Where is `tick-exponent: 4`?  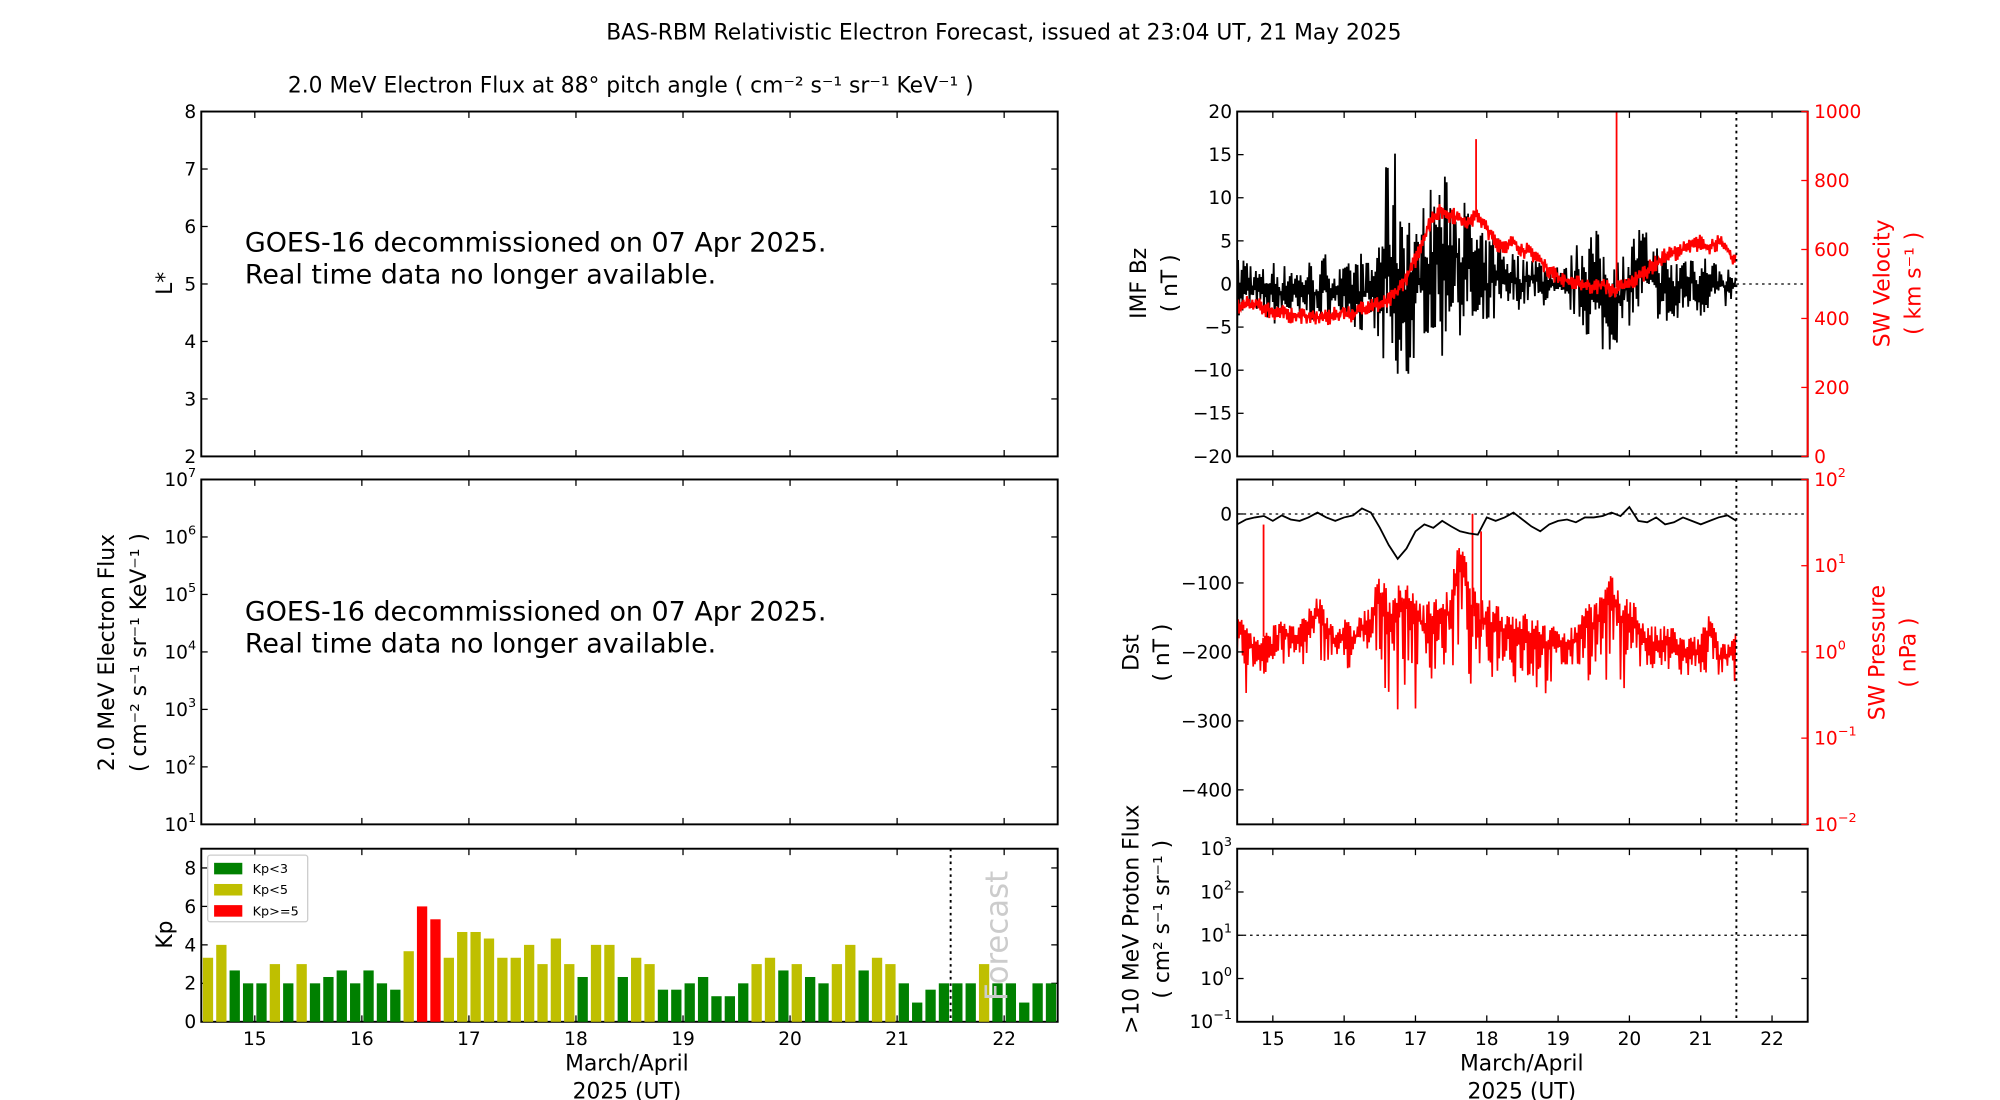 tick-exponent: 4 is located at coordinates (192, 645).